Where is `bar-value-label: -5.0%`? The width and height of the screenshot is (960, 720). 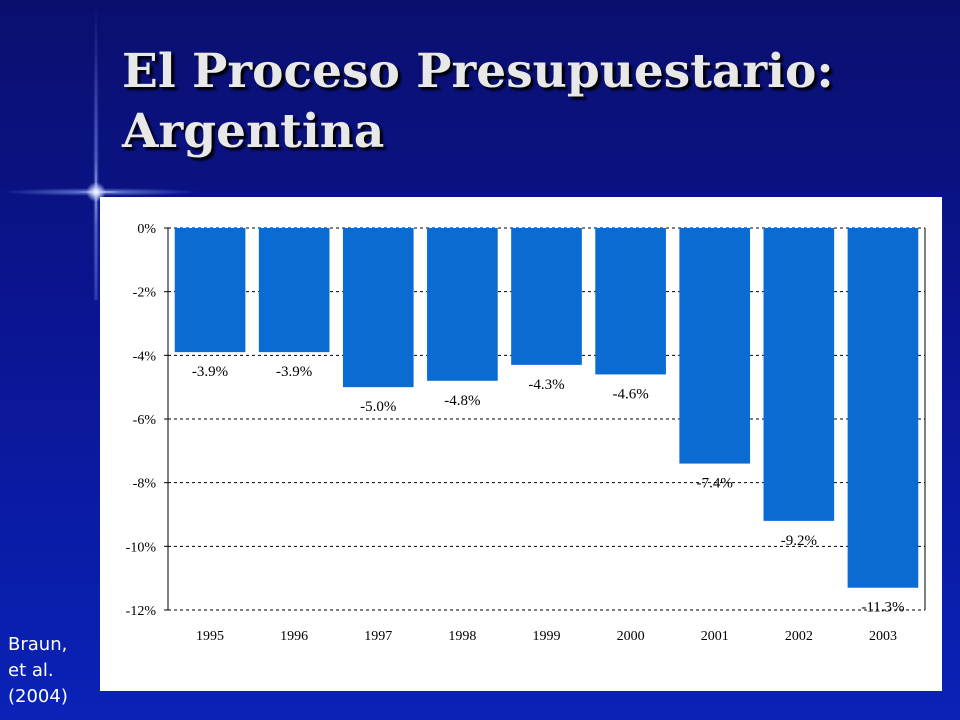
bar-value-label: -5.0% is located at coordinates (378, 407).